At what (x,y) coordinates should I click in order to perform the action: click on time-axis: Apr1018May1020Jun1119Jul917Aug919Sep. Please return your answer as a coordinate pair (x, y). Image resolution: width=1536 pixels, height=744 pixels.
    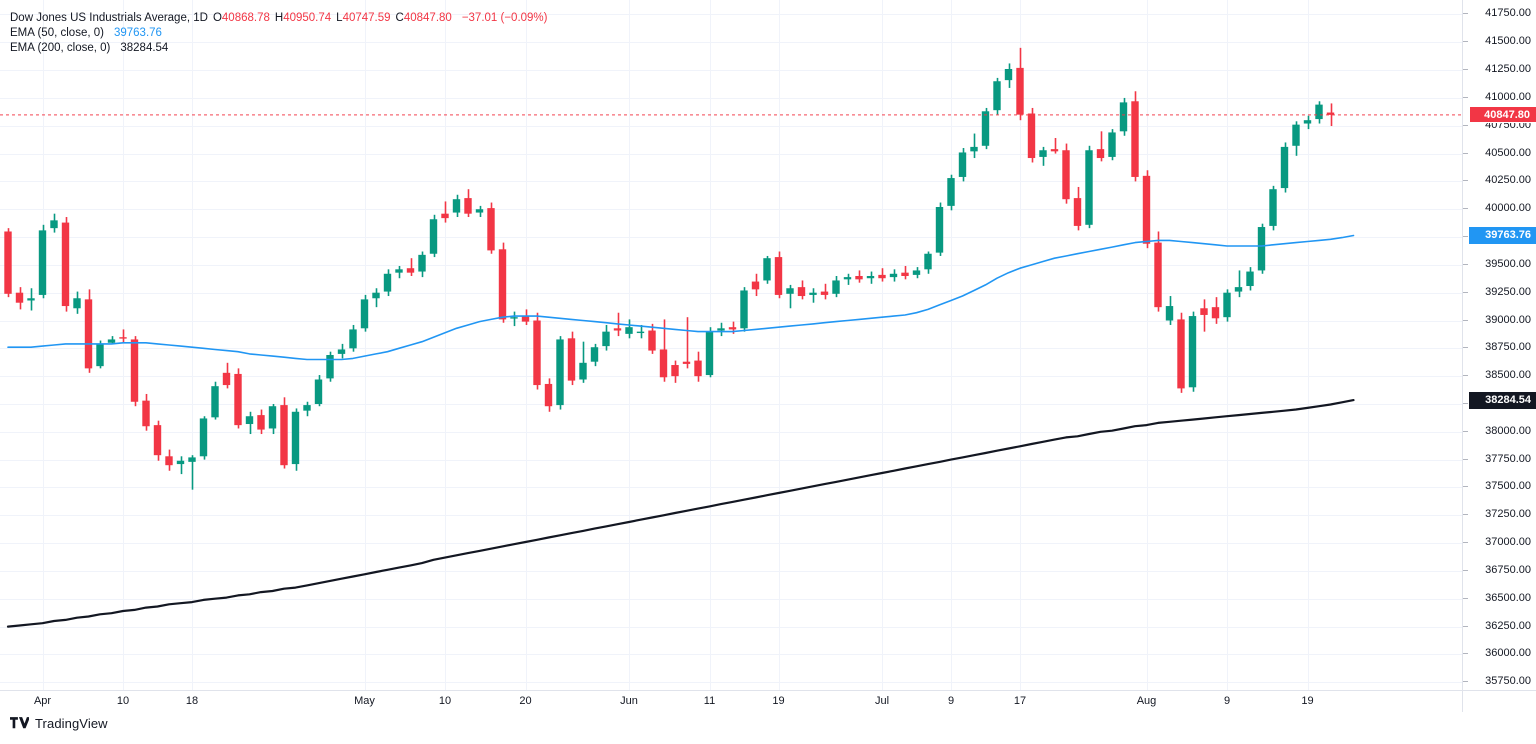
    Looking at the image, I should click on (745, 701).